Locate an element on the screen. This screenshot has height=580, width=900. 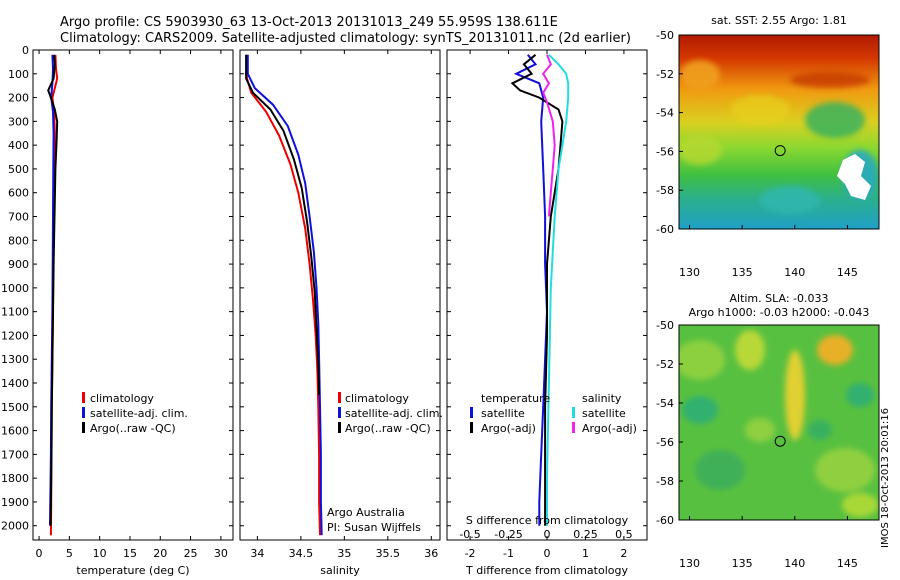
x-tick-label: 0 is located at coordinates (547, 553).